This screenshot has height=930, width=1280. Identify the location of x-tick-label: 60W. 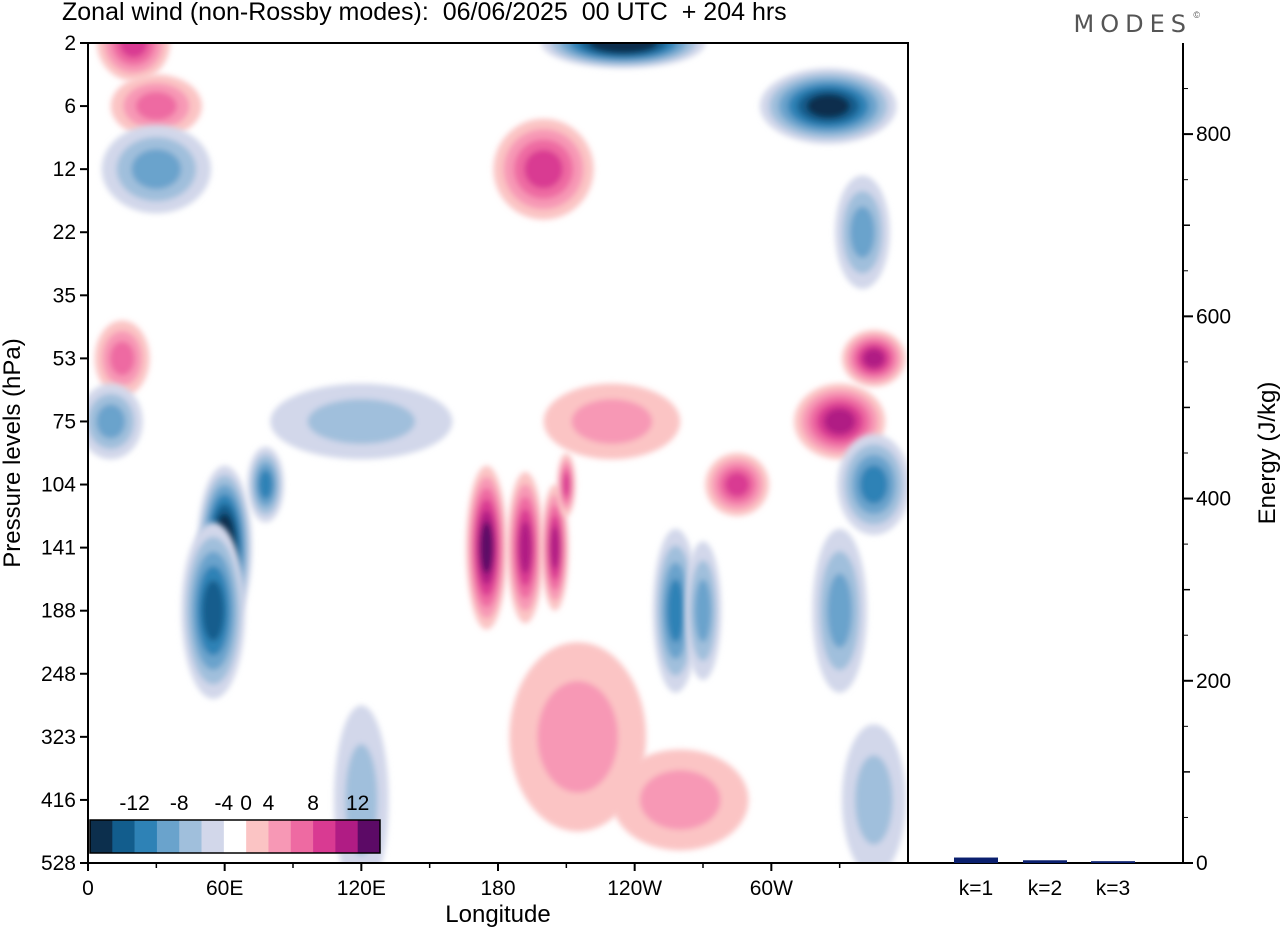
(771, 888).